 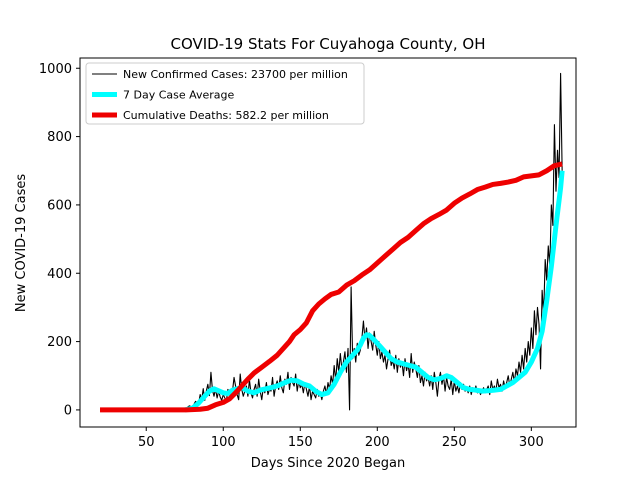 I want to click on y-tick-label: 600, so click(x=59, y=205).